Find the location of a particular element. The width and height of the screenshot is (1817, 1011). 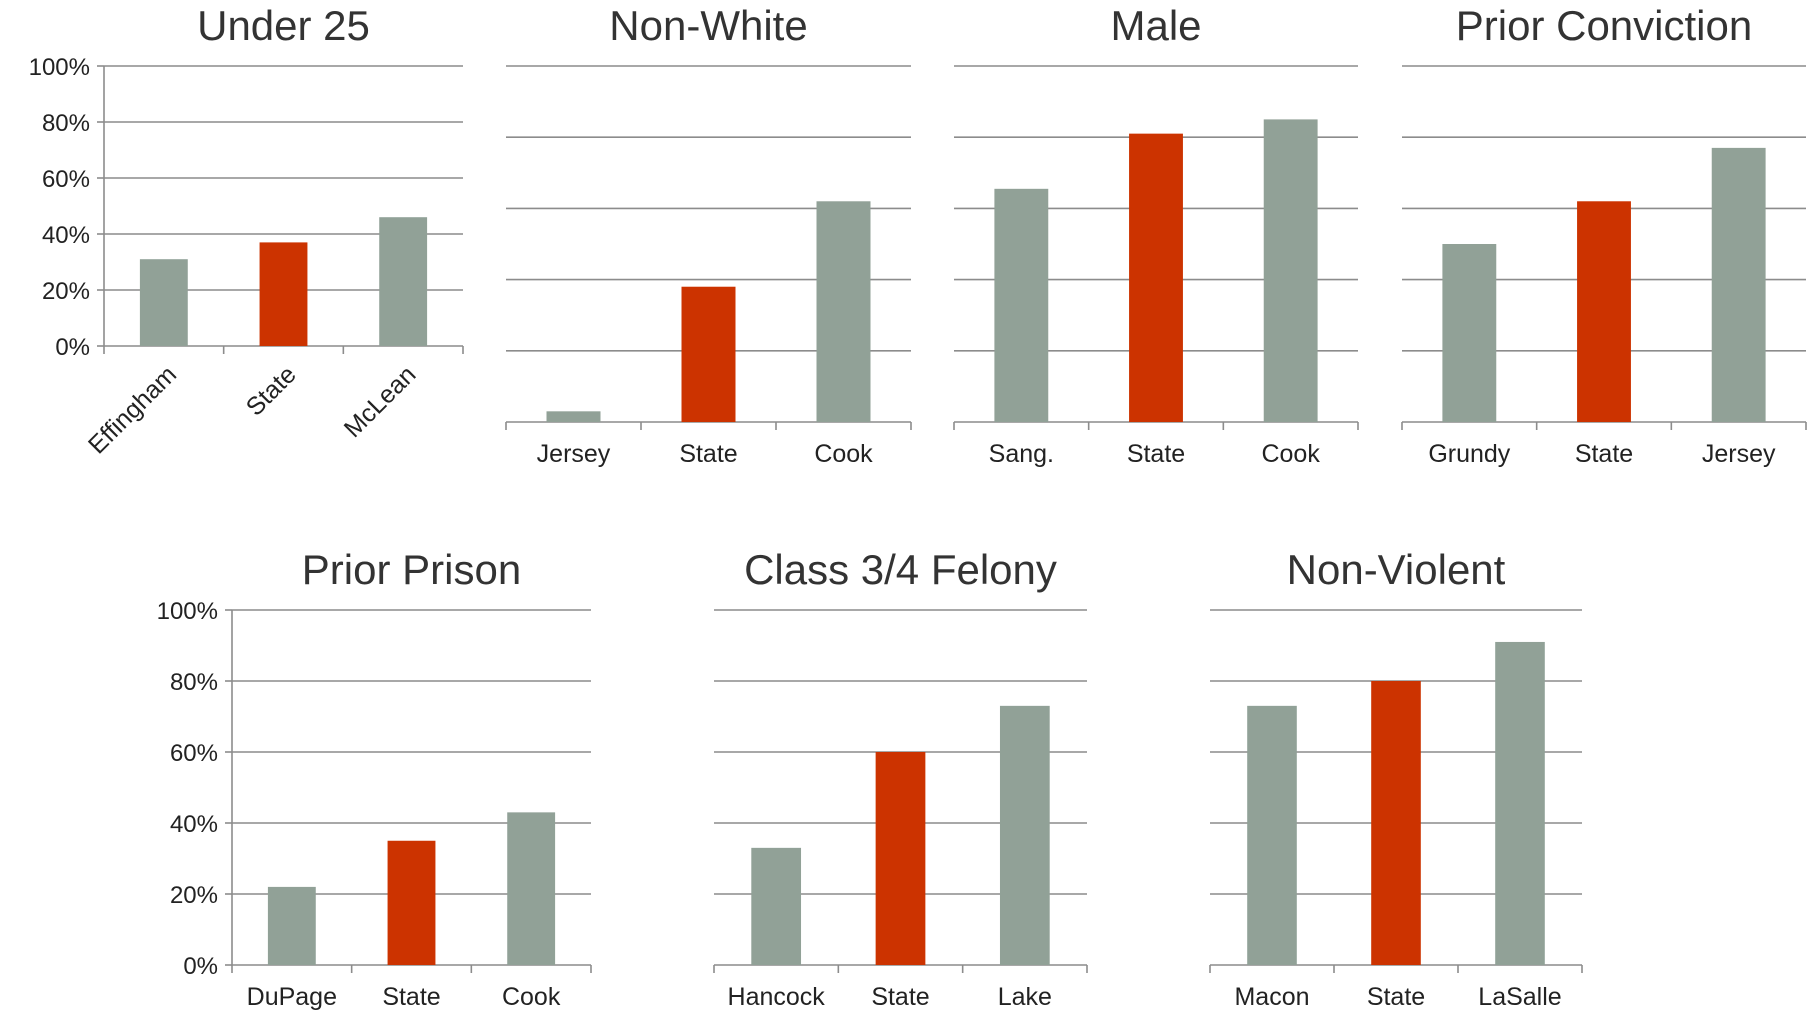

x-category-label: LaSalle is located at coordinates (1519, 997).